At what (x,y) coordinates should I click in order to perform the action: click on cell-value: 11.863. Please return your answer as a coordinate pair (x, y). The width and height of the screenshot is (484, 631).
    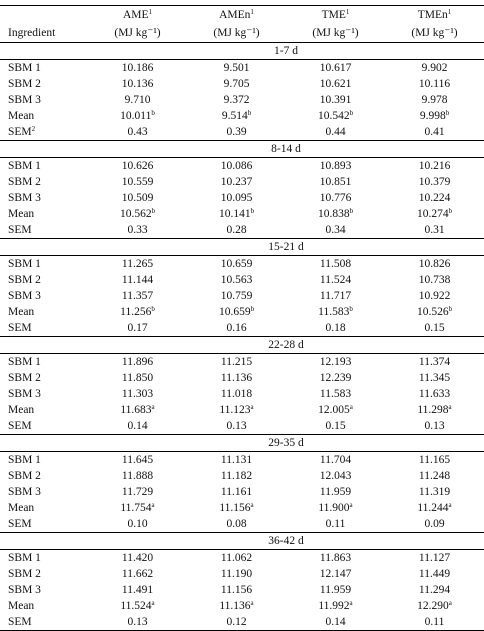
    Looking at the image, I should click on (335, 558).